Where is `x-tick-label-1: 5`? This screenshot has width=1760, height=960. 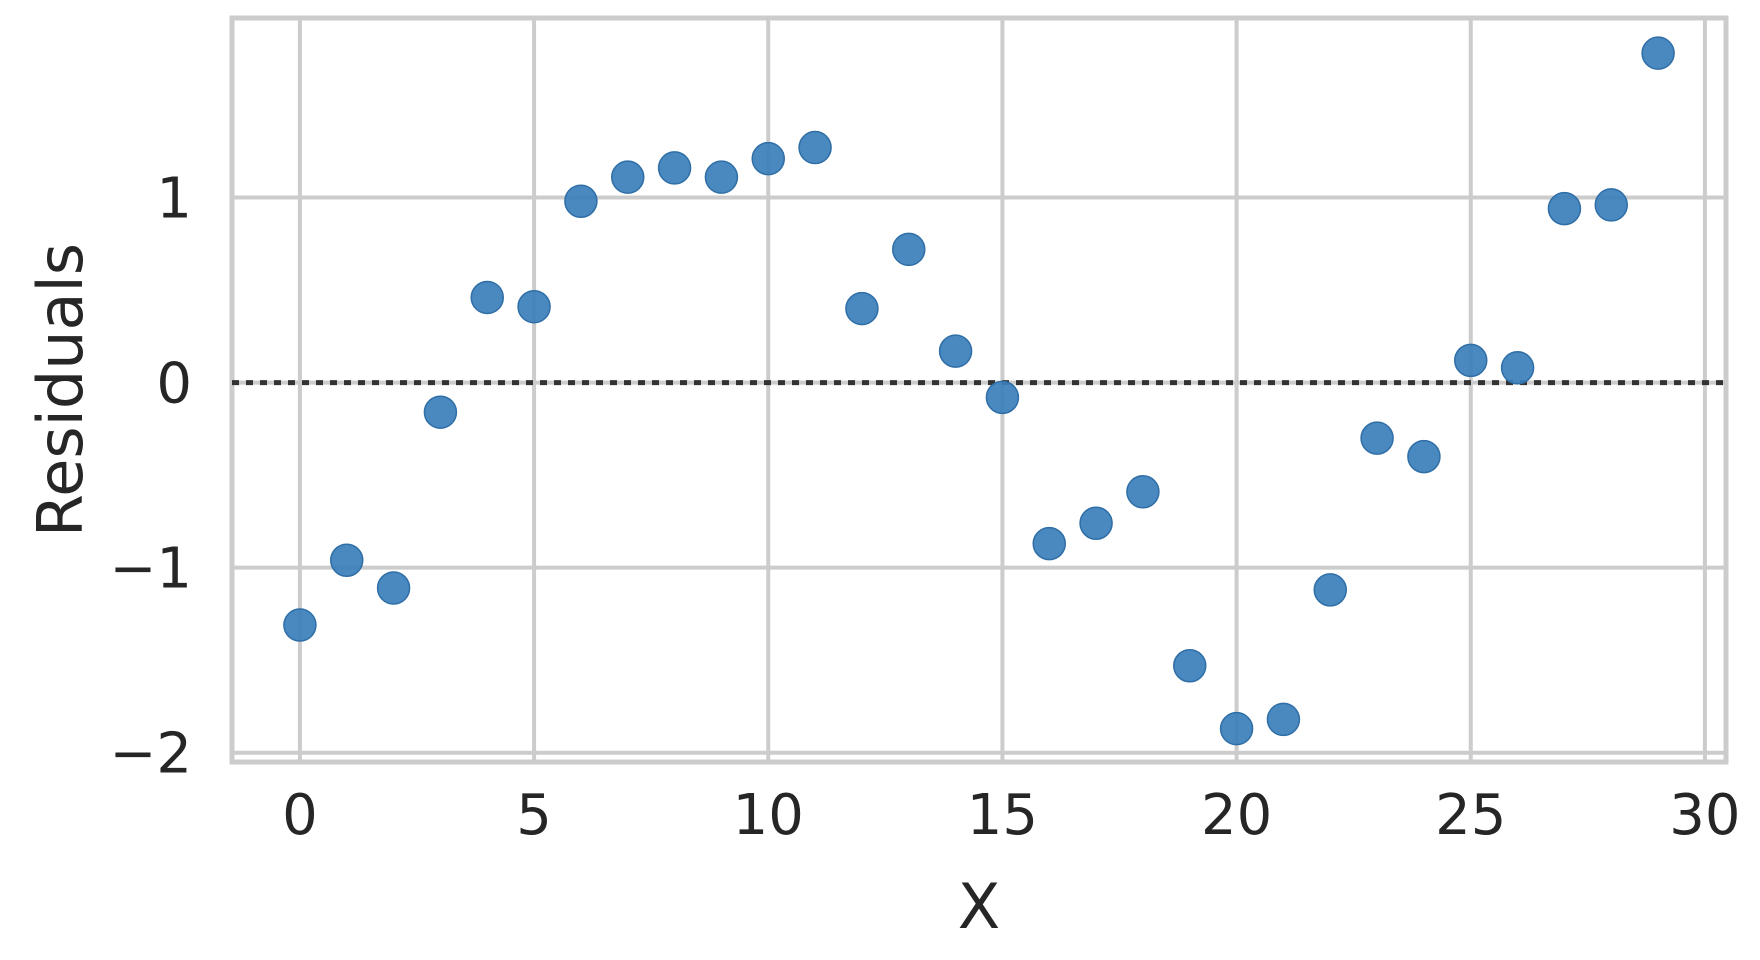
x-tick-label-1: 5 is located at coordinates (534, 815).